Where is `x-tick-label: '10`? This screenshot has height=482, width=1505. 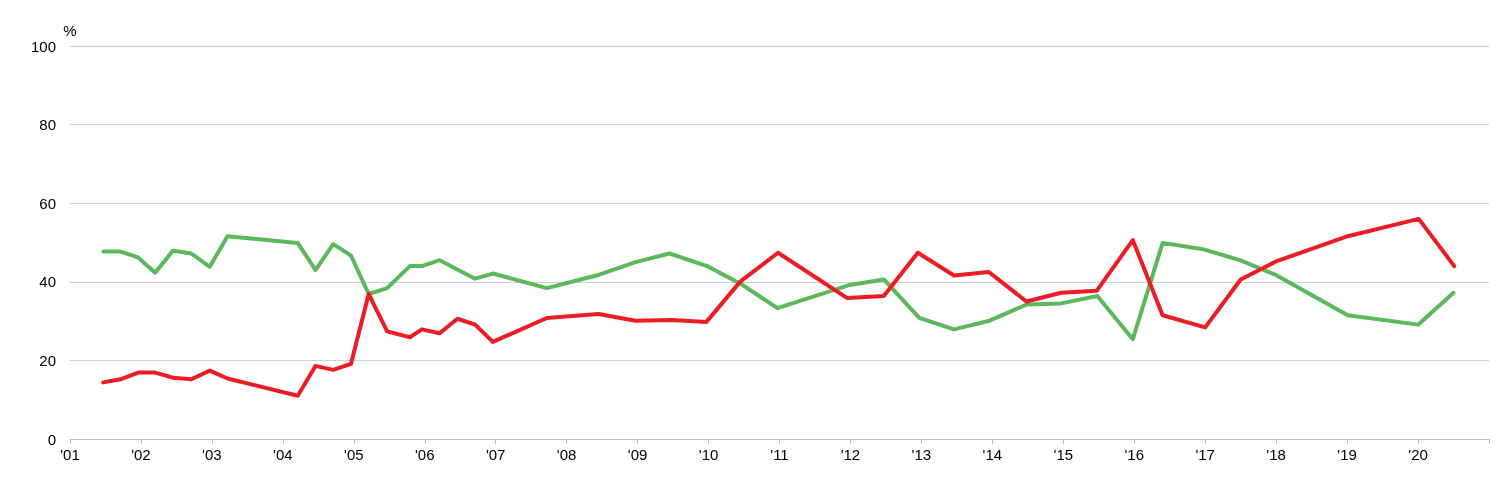 x-tick-label: '10 is located at coordinates (708, 454).